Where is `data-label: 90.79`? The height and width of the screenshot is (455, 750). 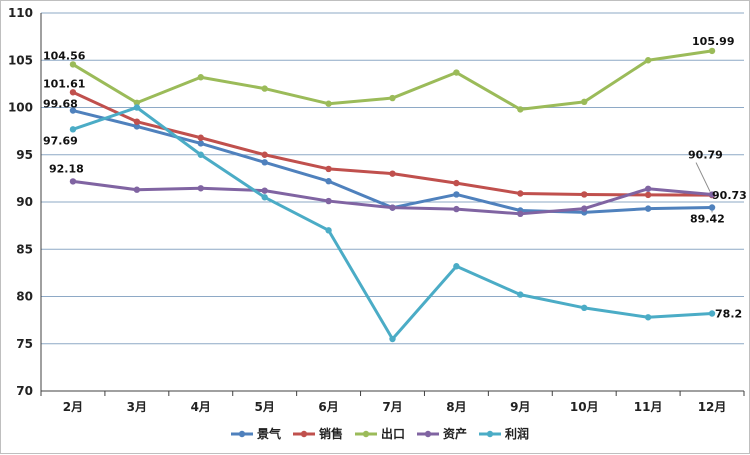 data-label: 90.79 is located at coordinates (705, 155).